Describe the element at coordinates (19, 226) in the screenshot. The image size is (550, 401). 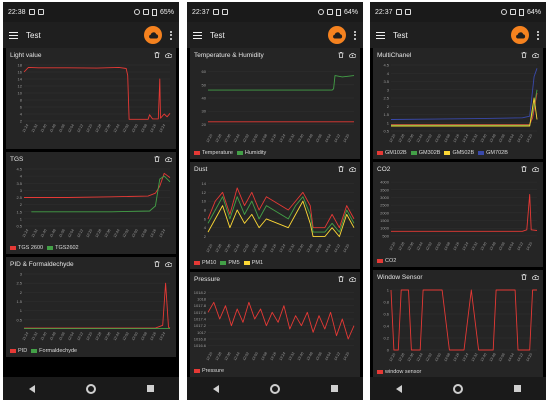
I see `y-tick-label: 0.5` at that location.